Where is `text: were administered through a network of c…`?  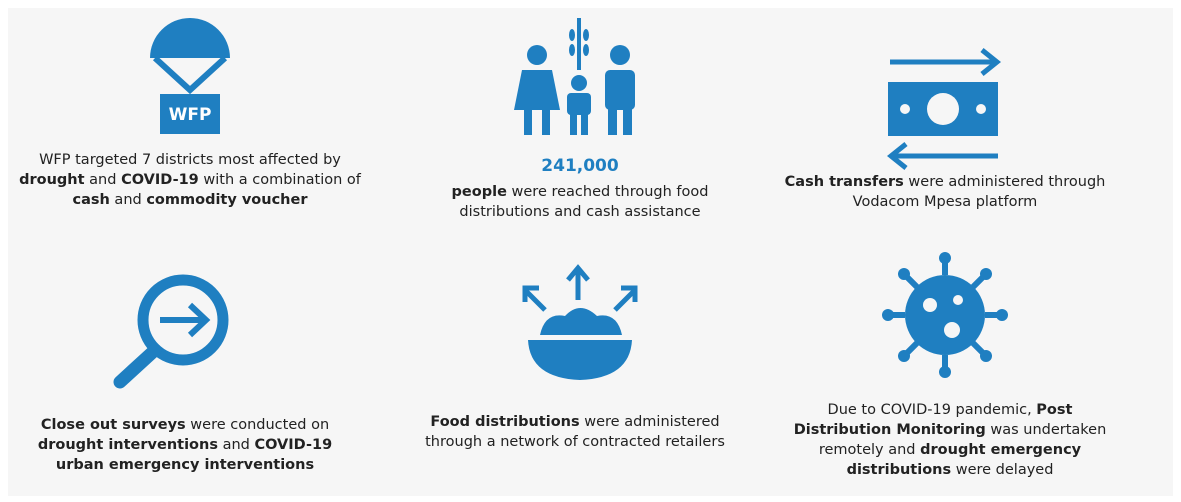 text: were administered through a network of c… is located at coordinates (575, 432).